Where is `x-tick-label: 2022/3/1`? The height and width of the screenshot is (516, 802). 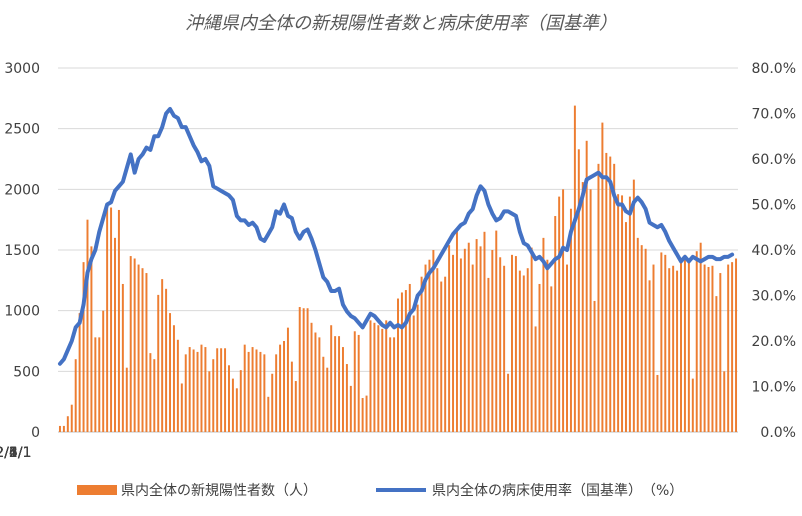
x-tick-label: 2022/3/1 is located at coordinates (15, 453).